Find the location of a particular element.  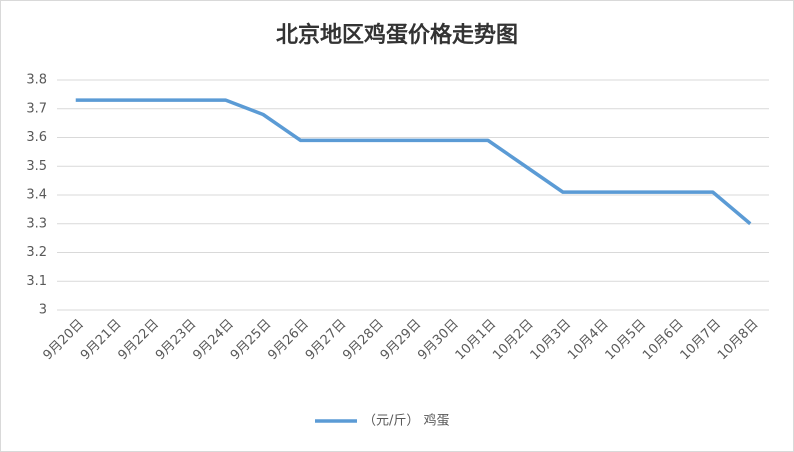

chart-title: 北京地区鸡蛋价格走势图 is located at coordinates (397, 35).